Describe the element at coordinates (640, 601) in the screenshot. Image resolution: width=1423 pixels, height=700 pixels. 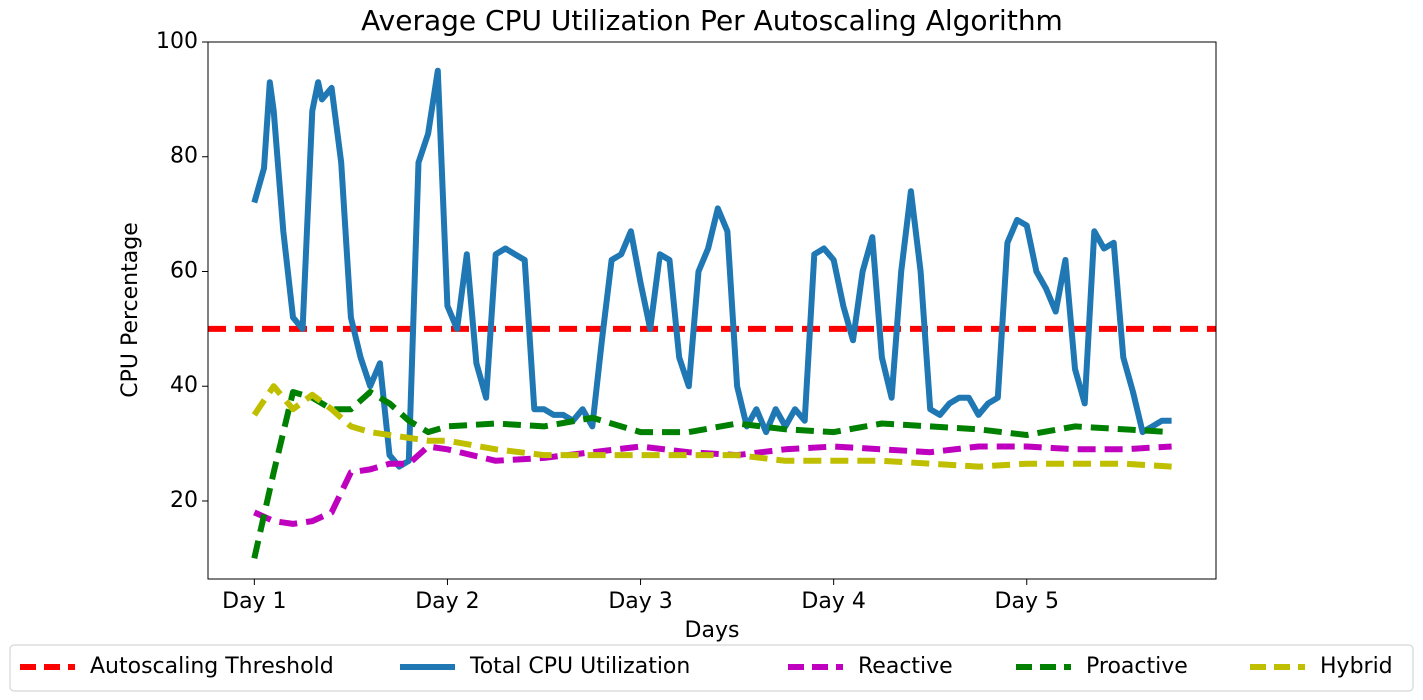
I see `x-tick-label: Day 3` at that location.